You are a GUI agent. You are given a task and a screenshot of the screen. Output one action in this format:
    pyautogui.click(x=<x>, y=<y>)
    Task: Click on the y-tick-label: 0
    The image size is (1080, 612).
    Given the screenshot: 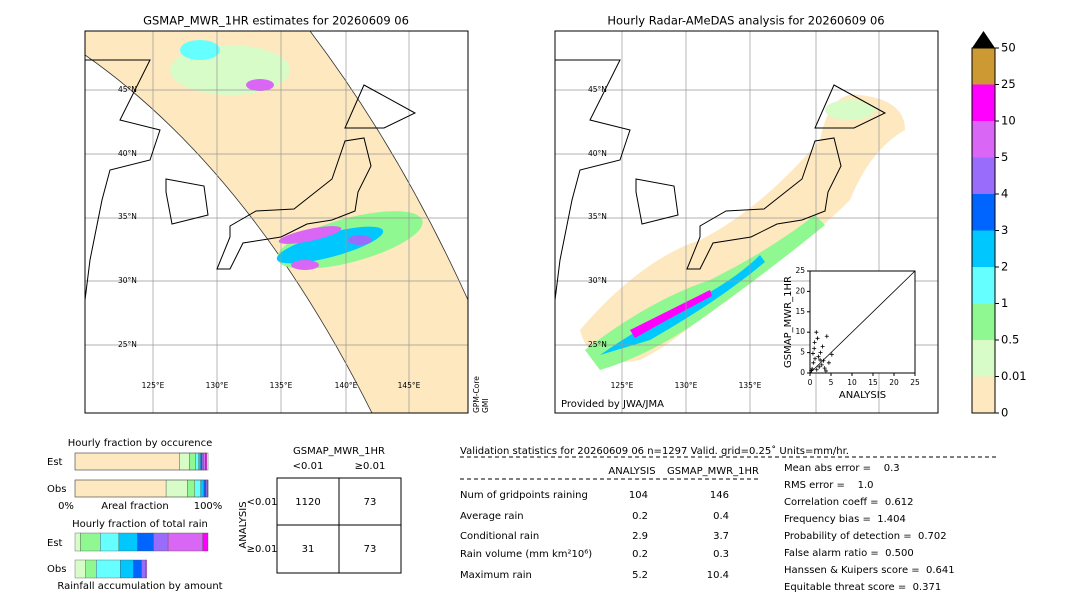 What is the action you would take?
    pyautogui.click(x=802, y=372)
    